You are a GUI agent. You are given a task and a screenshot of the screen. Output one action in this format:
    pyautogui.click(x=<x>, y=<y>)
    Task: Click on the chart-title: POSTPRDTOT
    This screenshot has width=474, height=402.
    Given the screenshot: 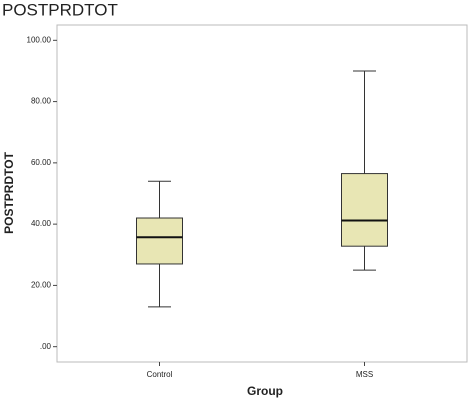 What is the action you would take?
    pyautogui.click(x=60, y=9)
    